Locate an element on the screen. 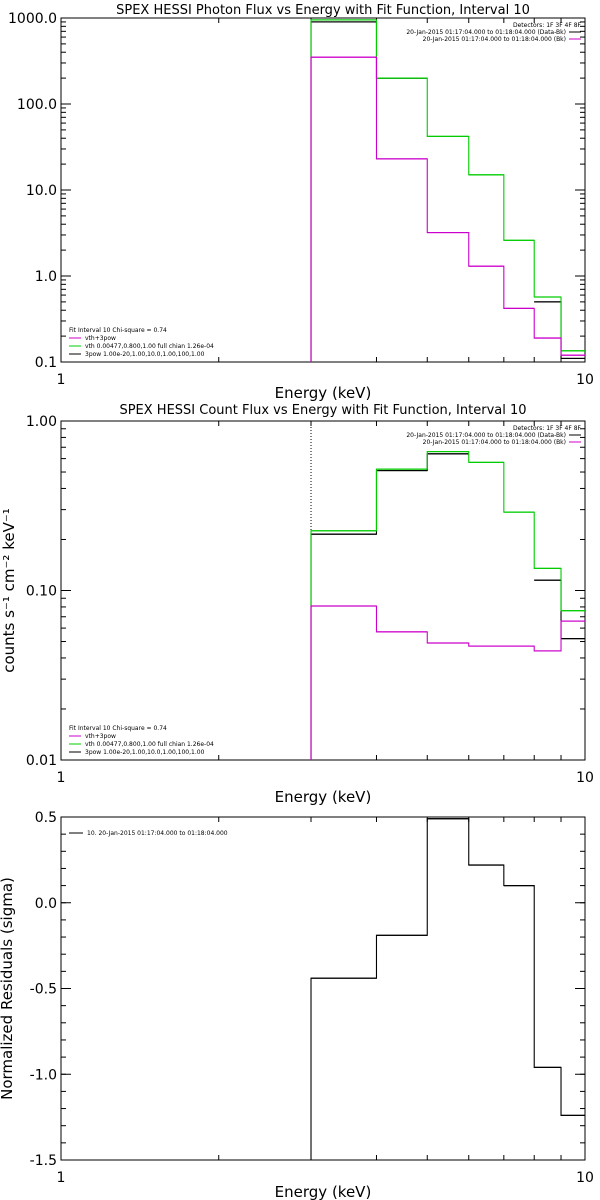 This screenshot has height=1200, width=600. y-tick-label: 100.0 is located at coordinates (37, 105).